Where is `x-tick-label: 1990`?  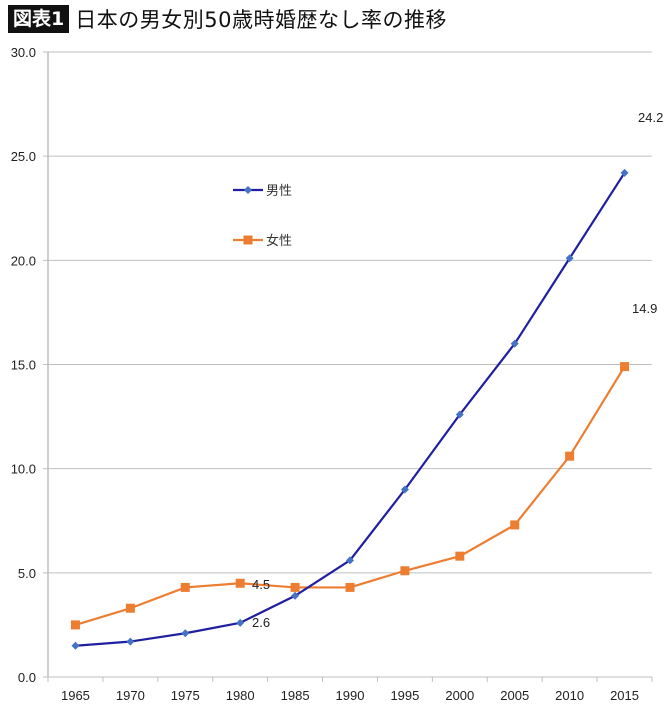
x-tick-label: 1990 is located at coordinates (350, 695).